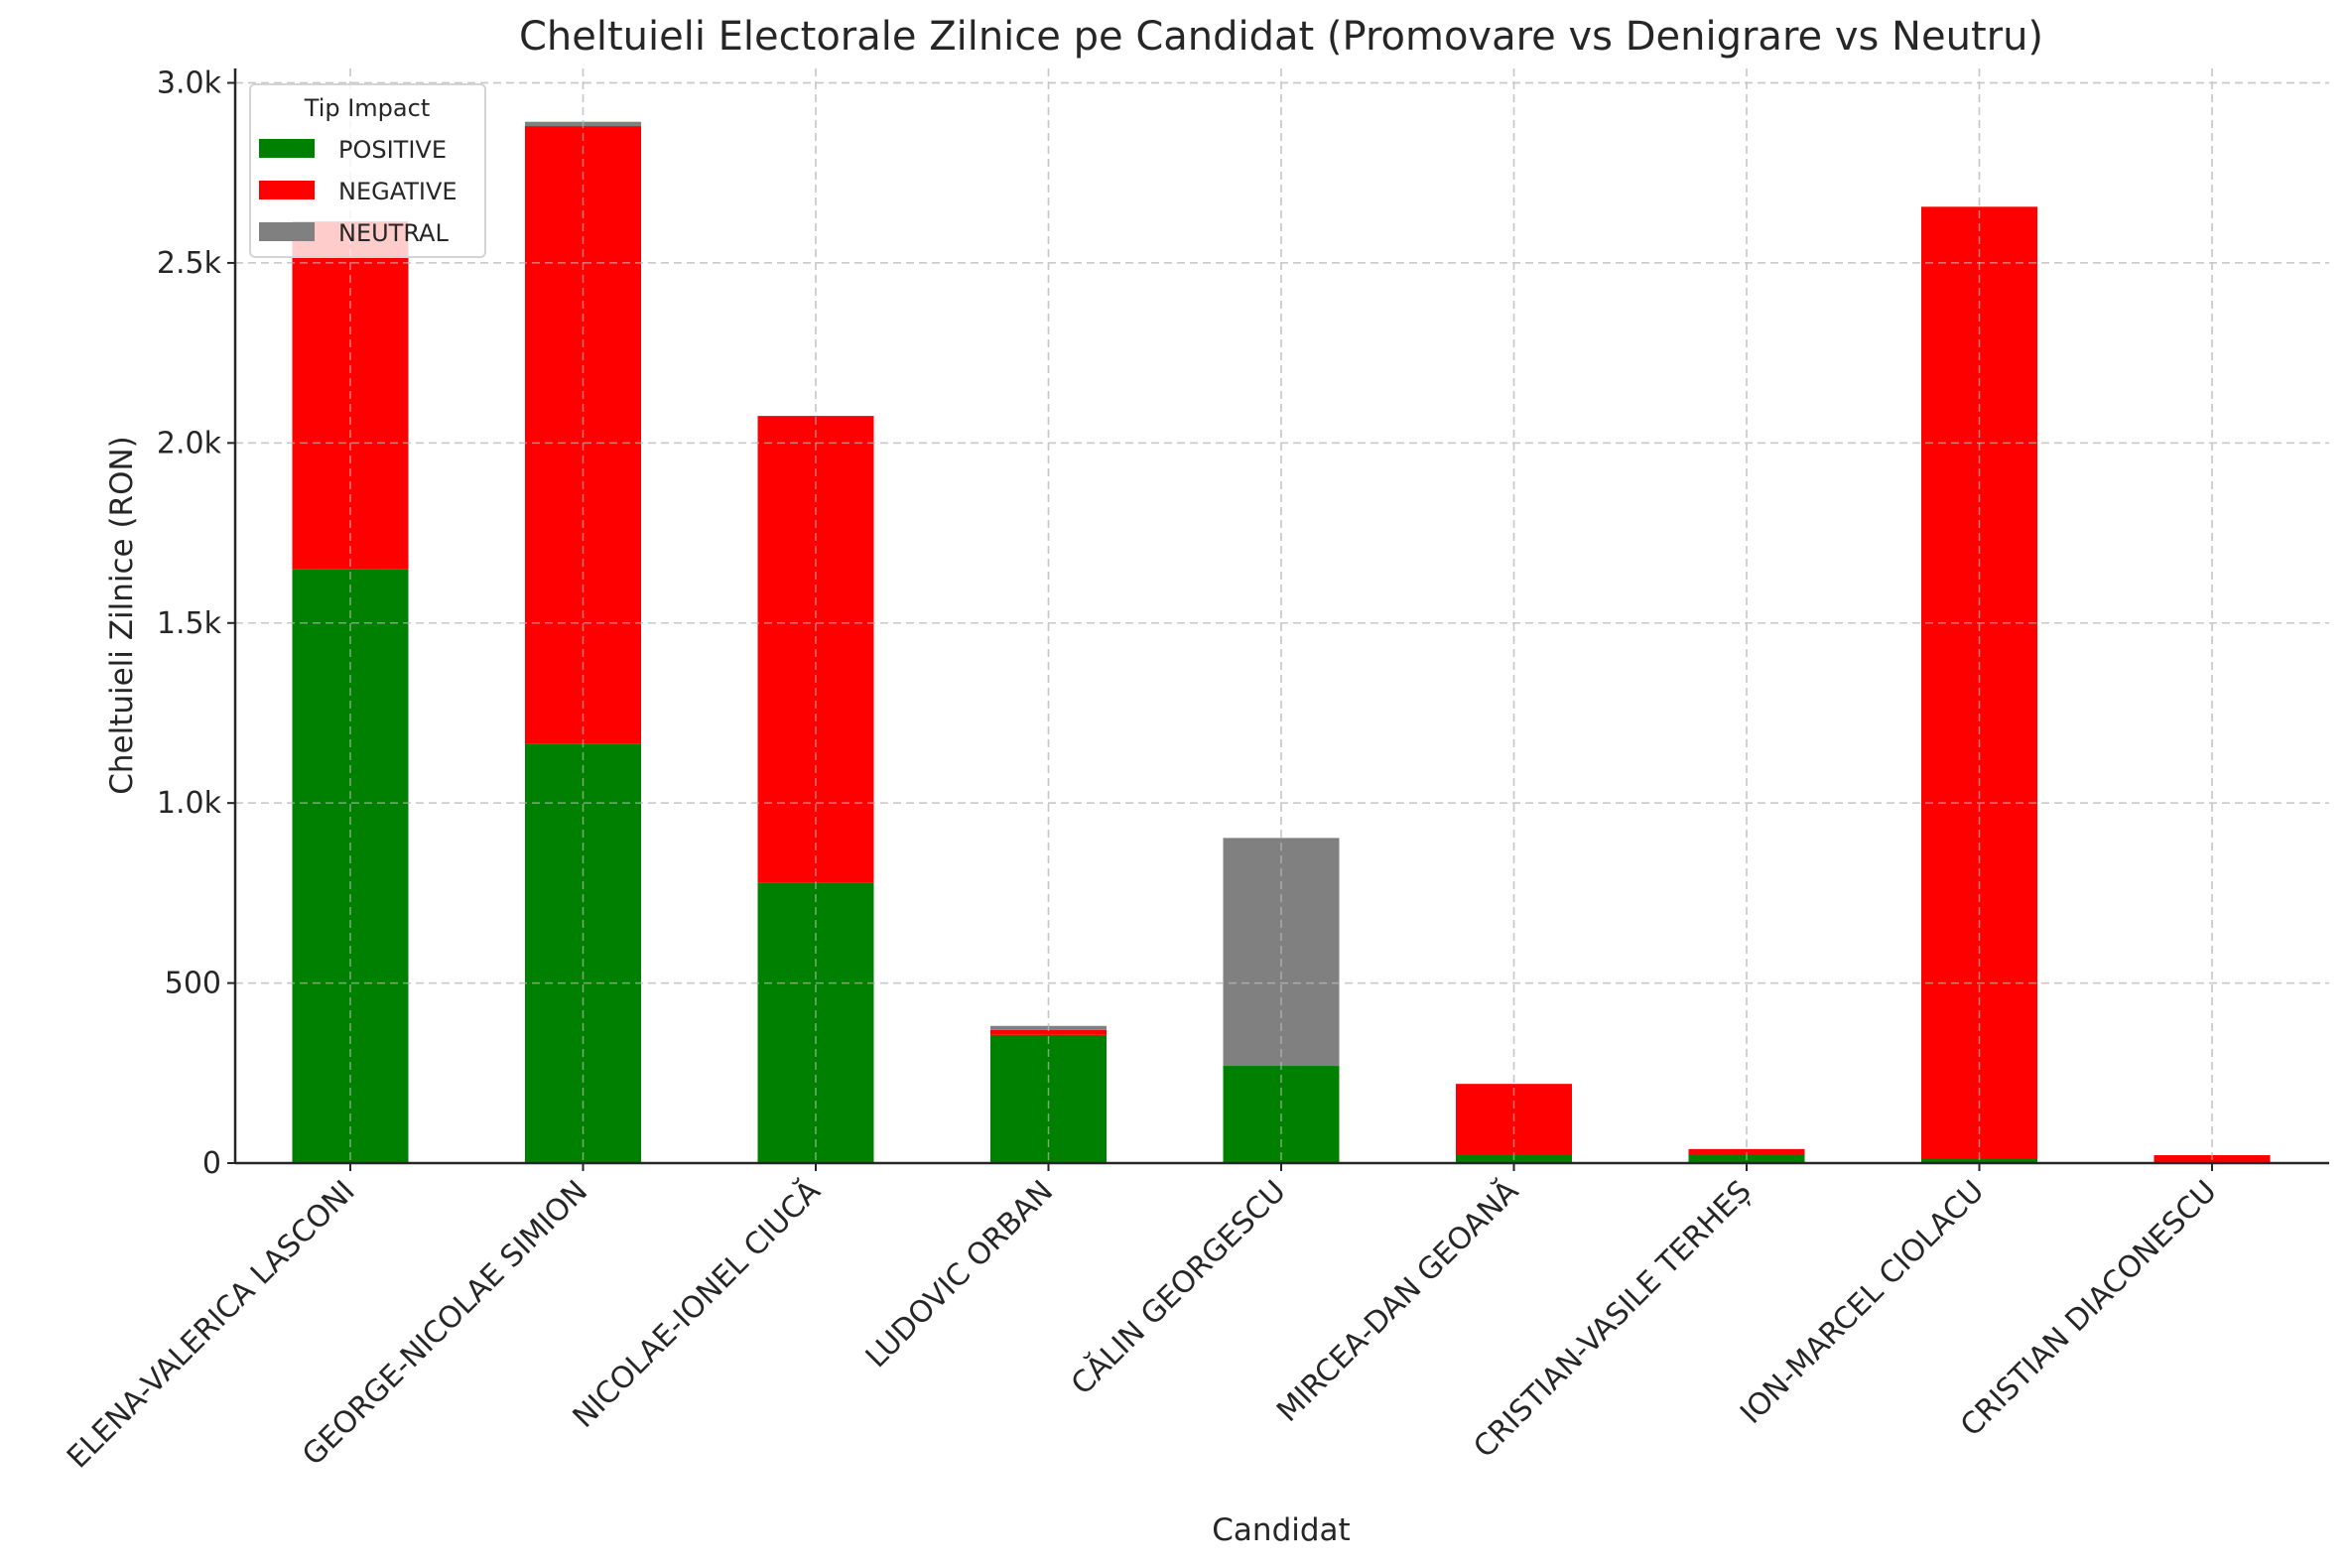 The image size is (2348, 1568). What do you see at coordinates (696, 1303) in the screenshot?
I see `x-tick-label: NICOLAE-IONEL CIUCĂ` at bounding box center [696, 1303].